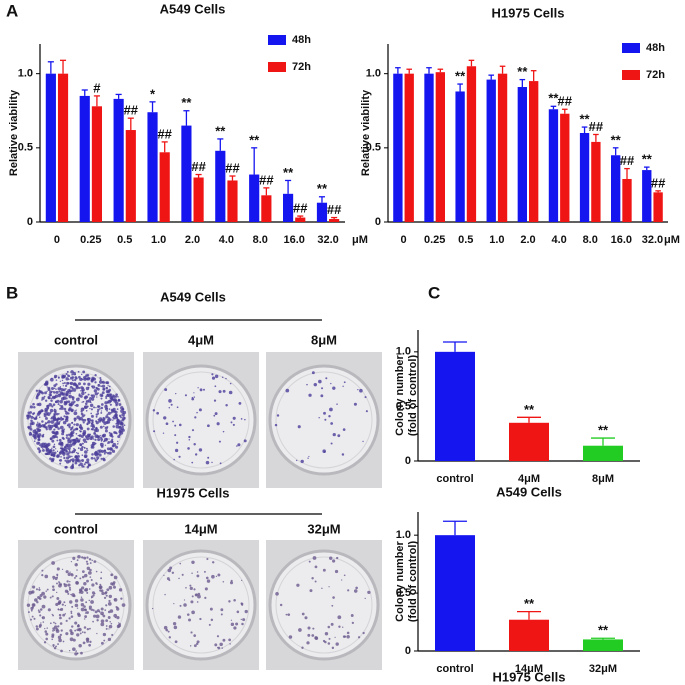 The height and width of the screenshot is (685, 685). What do you see at coordinates (373, 74) in the screenshot?
I see `y-tick-label: 1.0` at bounding box center [373, 74].